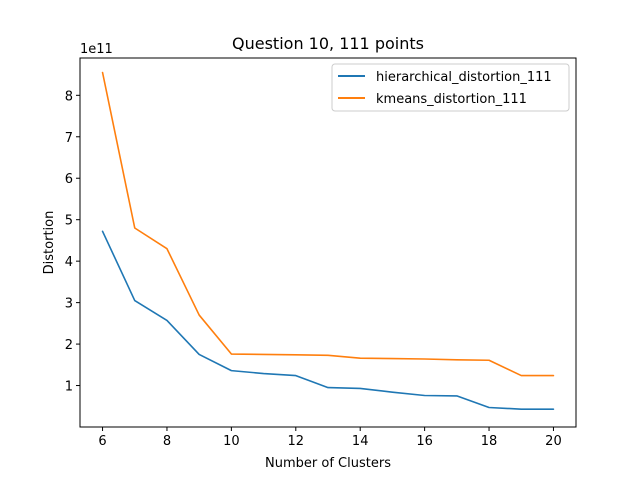  Describe the element at coordinates (553, 441) in the screenshot. I see `x-tick-label: 20` at that location.